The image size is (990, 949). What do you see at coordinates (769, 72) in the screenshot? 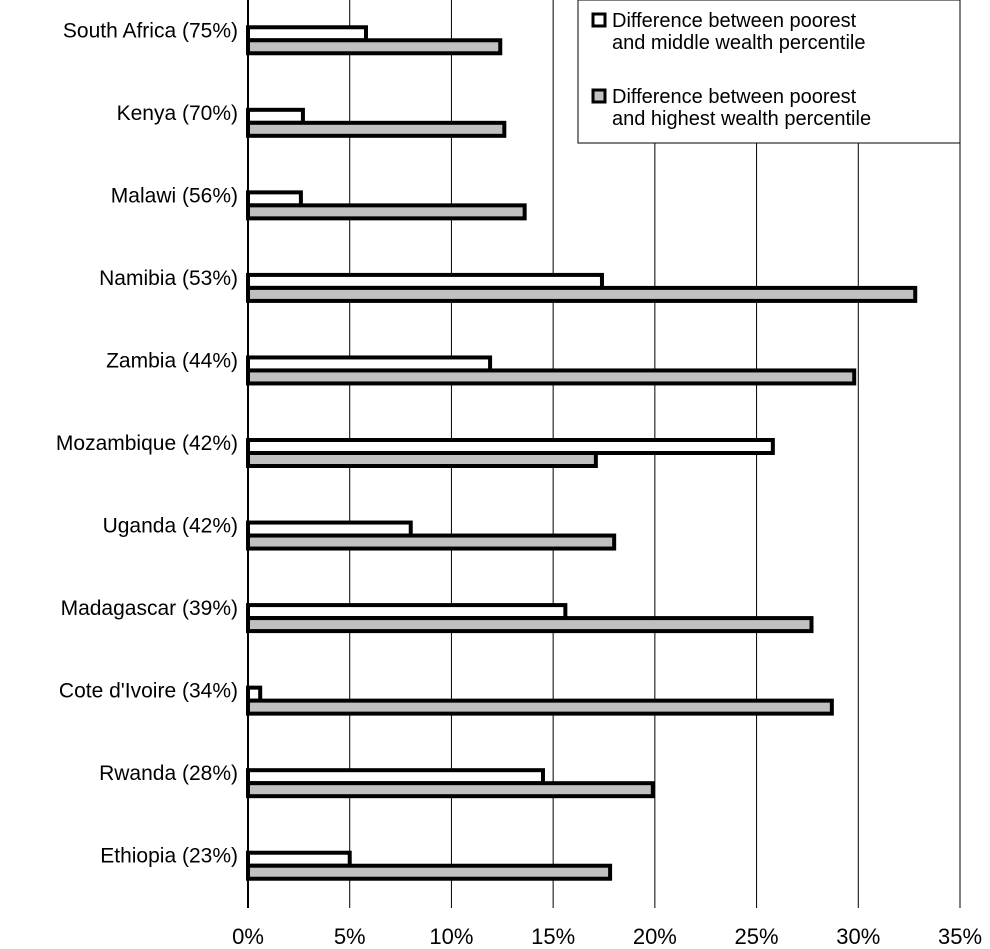
I see `legend-box` at bounding box center [769, 72].